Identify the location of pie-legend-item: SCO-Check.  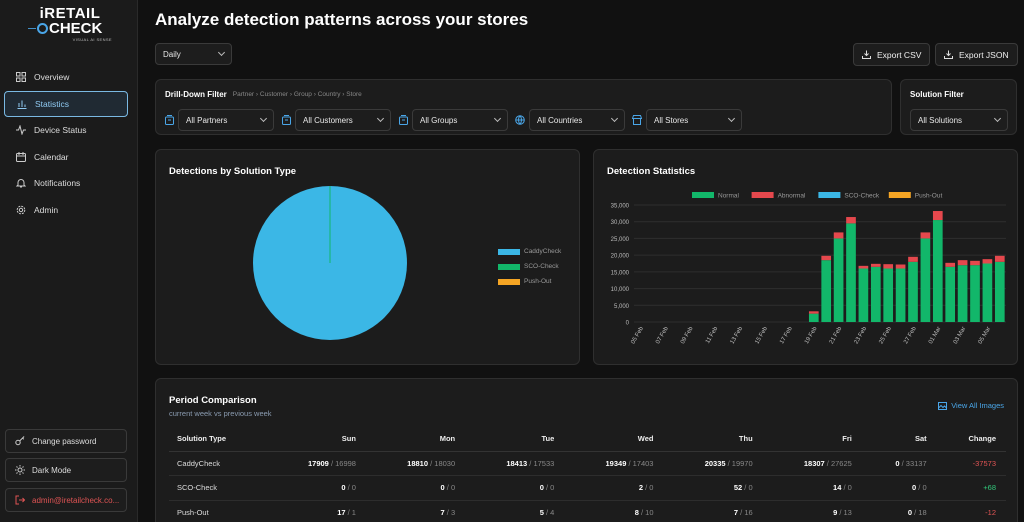
(529, 266).